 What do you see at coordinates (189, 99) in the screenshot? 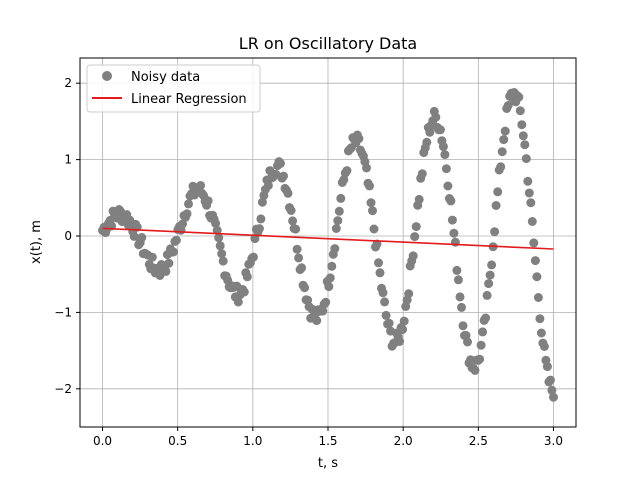
I see `legend-label-linear-regression: Linear Regression` at bounding box center [189, 99].